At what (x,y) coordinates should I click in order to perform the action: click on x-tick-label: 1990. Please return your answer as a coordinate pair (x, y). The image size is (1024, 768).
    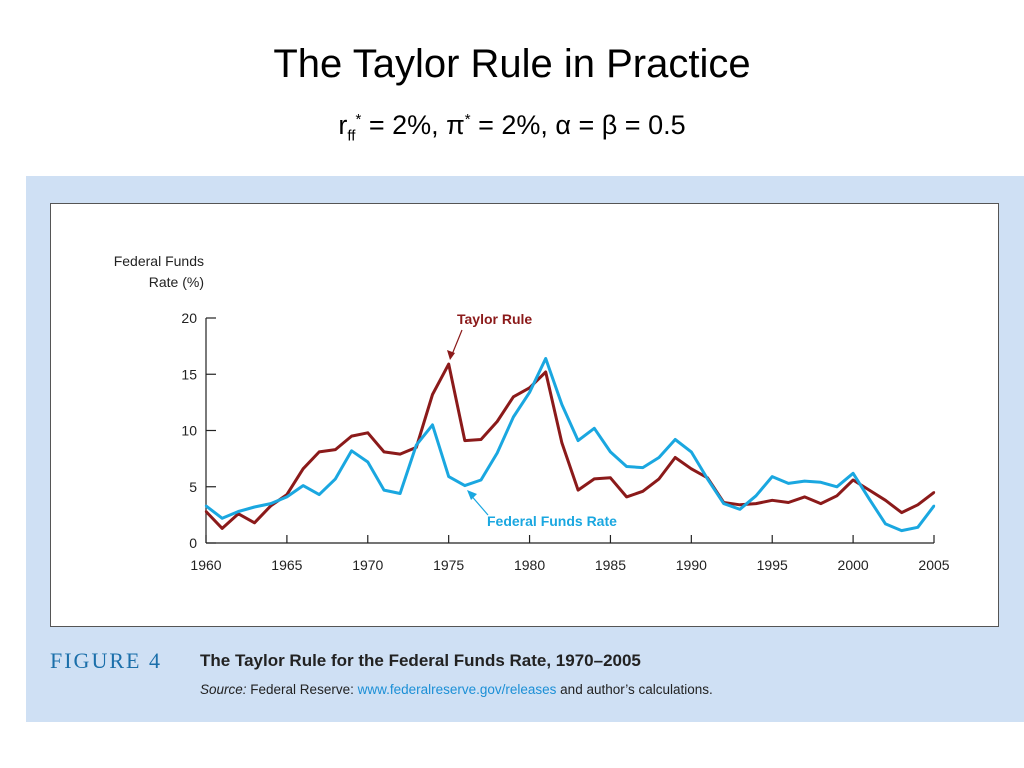
    Looking at the image, I should click on (691, 565).